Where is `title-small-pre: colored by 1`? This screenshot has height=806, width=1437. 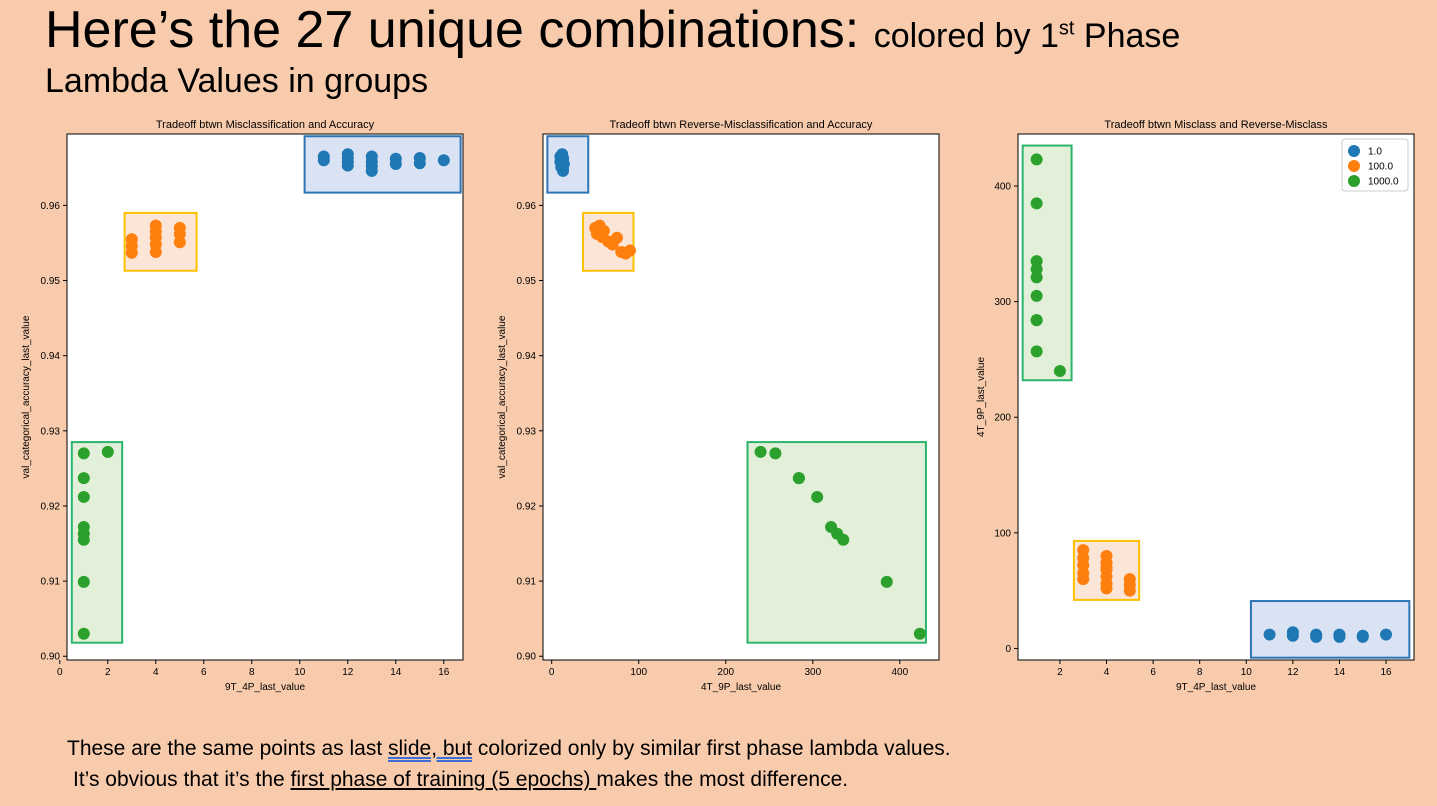
title-small-pre: colored by 1 is located at coordinates (966, 36).